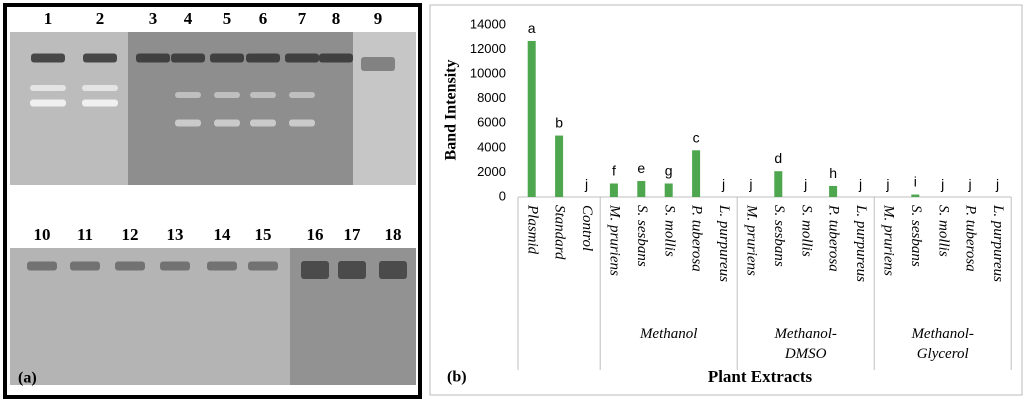 This screenshot has width=1027, height=402. I want to click on lane-number: 2, so click(100, 18).